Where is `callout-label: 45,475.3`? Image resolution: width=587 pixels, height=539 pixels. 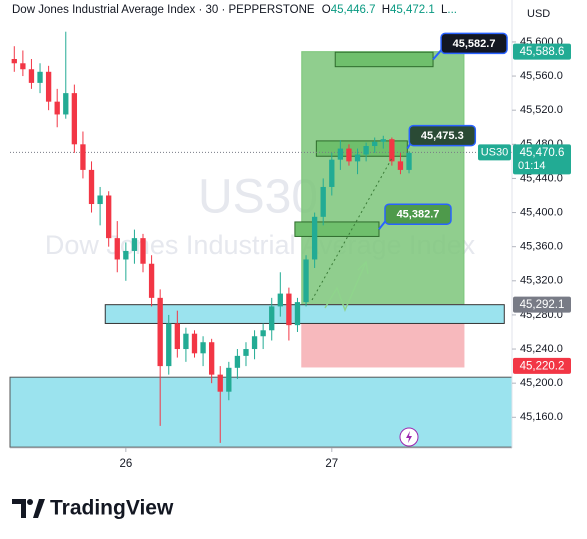 callout-label: 45,475.3 is located at coordinates (442, 136).